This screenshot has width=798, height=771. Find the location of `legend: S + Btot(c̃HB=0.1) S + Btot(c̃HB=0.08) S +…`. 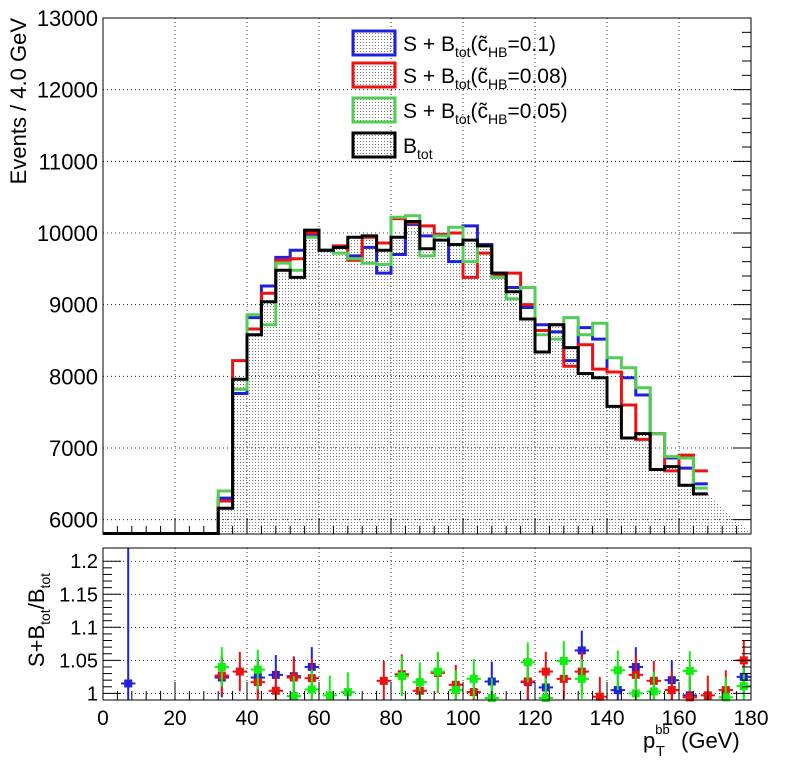

legend: S + Btot(c̃HB=0.1) S + Btot(c̃HB=0.08) S +… is located at coordinates (459, 95).